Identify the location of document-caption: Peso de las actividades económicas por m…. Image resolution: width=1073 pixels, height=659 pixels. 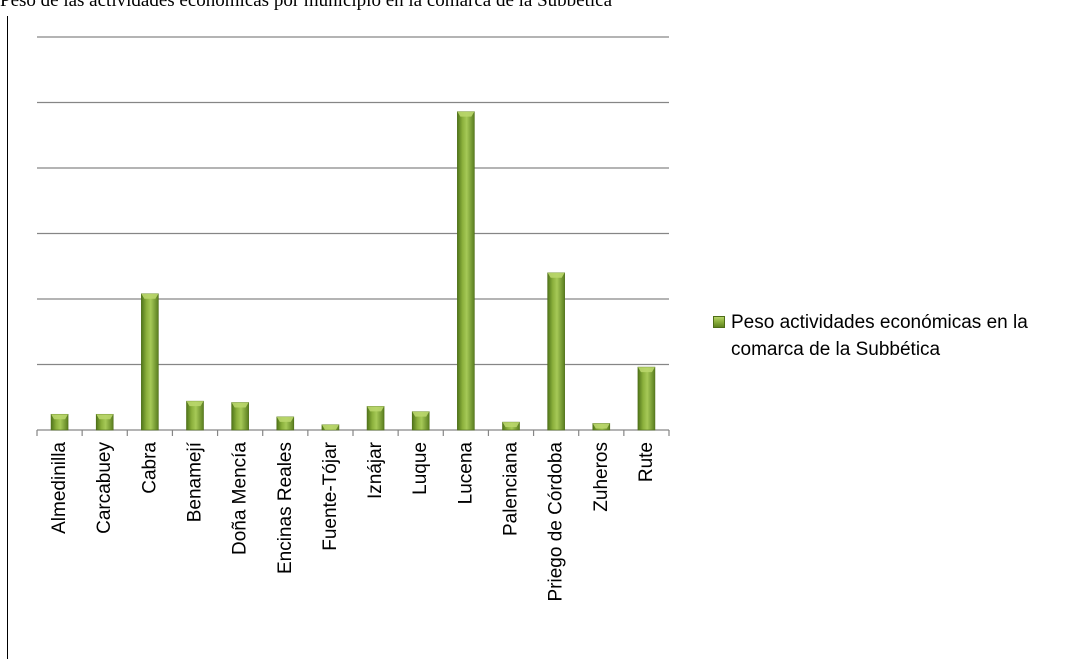
(306, 5).